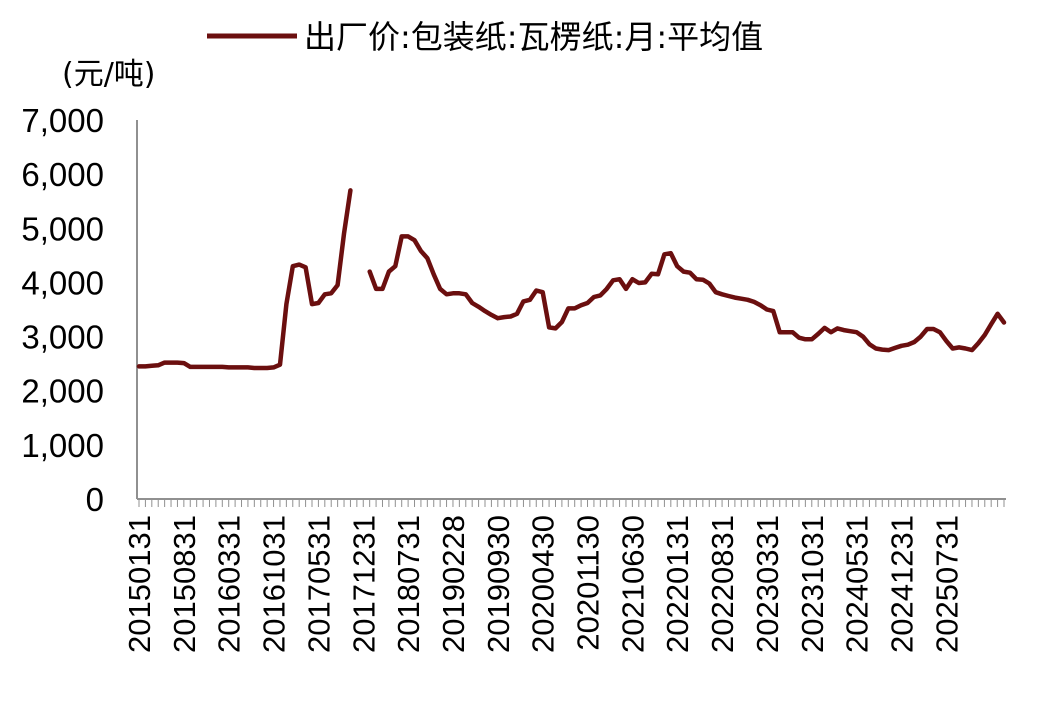 This screenshot has width=1045, height=701. What do you see at coordinates (408, 584) in the screenshot?
I see `x-tick-label: 20180731` at bounding box center [408, 584].